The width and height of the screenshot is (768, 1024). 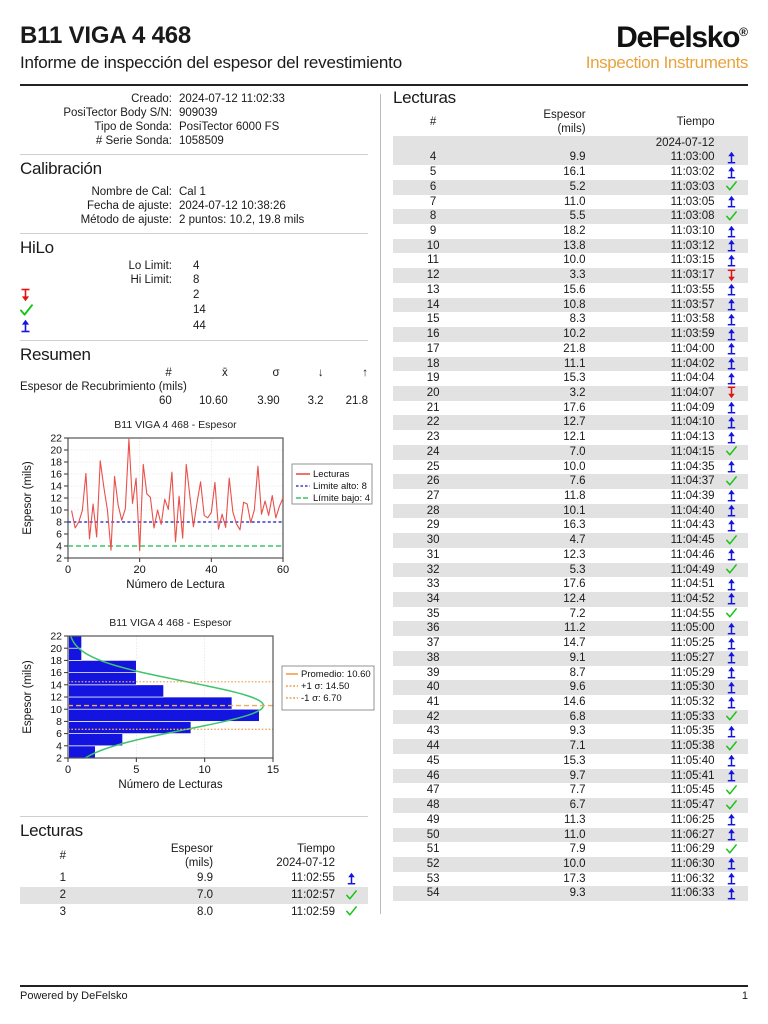 I want to click on table-row: 20 3.2 11:04:07, so click(x=570, y=393).